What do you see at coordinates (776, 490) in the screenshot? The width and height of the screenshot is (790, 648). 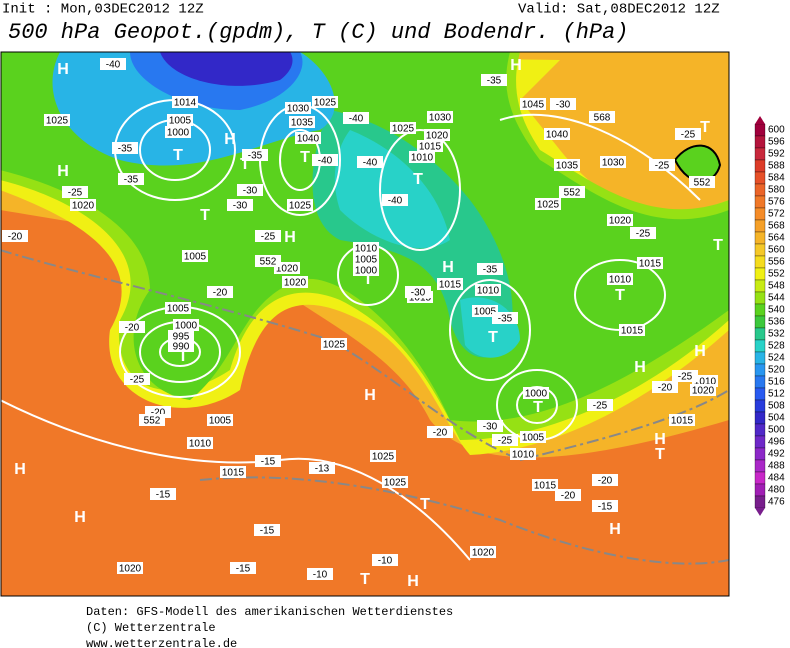 I see `colorbar-label: 480` at bounding box center [776, 490].